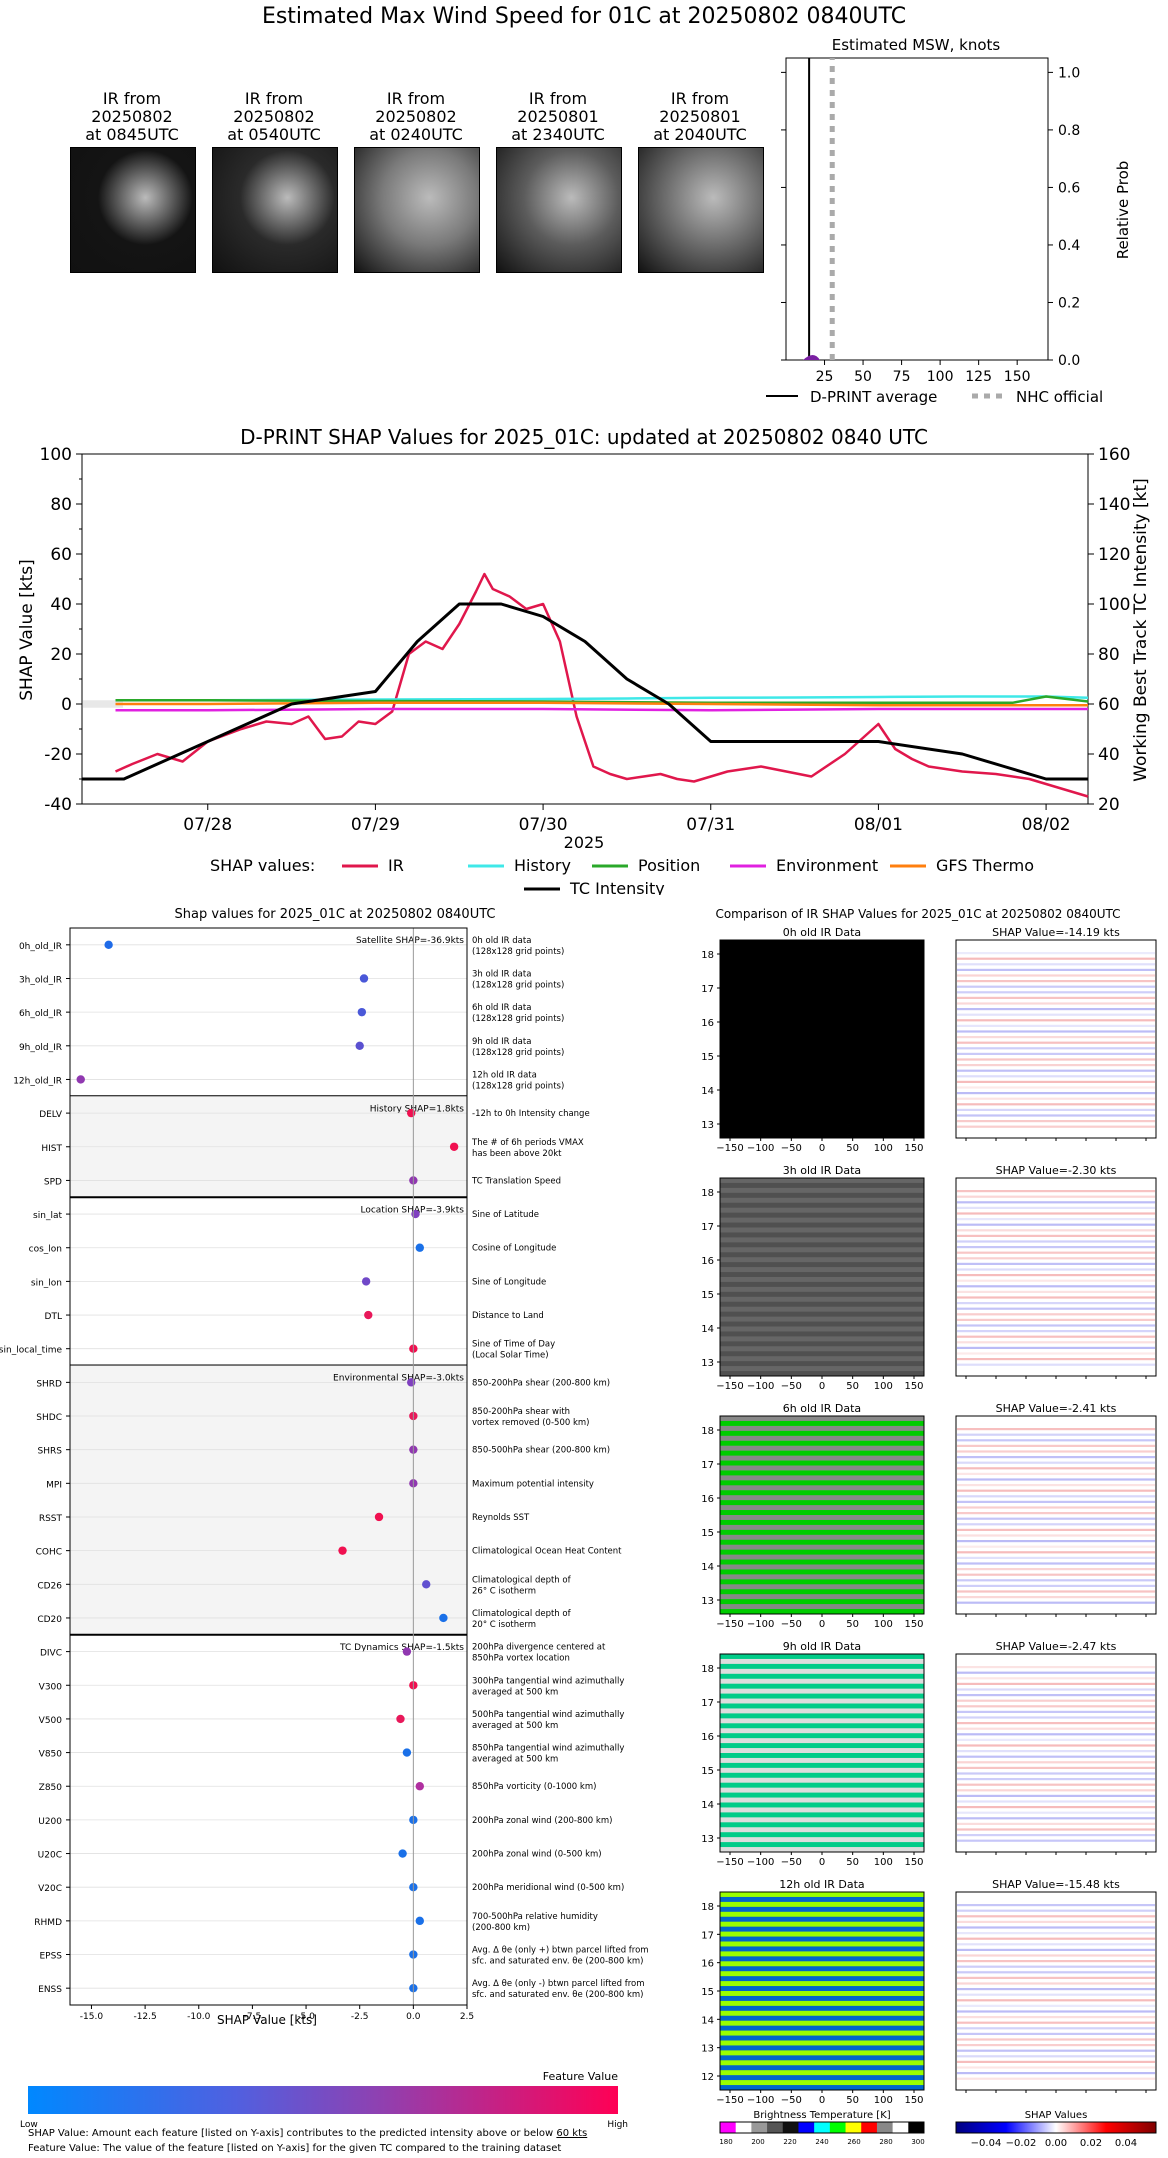 The width and height of the screenshot is (1168, 2158). I want to click on feature-name: COHC, so click(49, 1553).